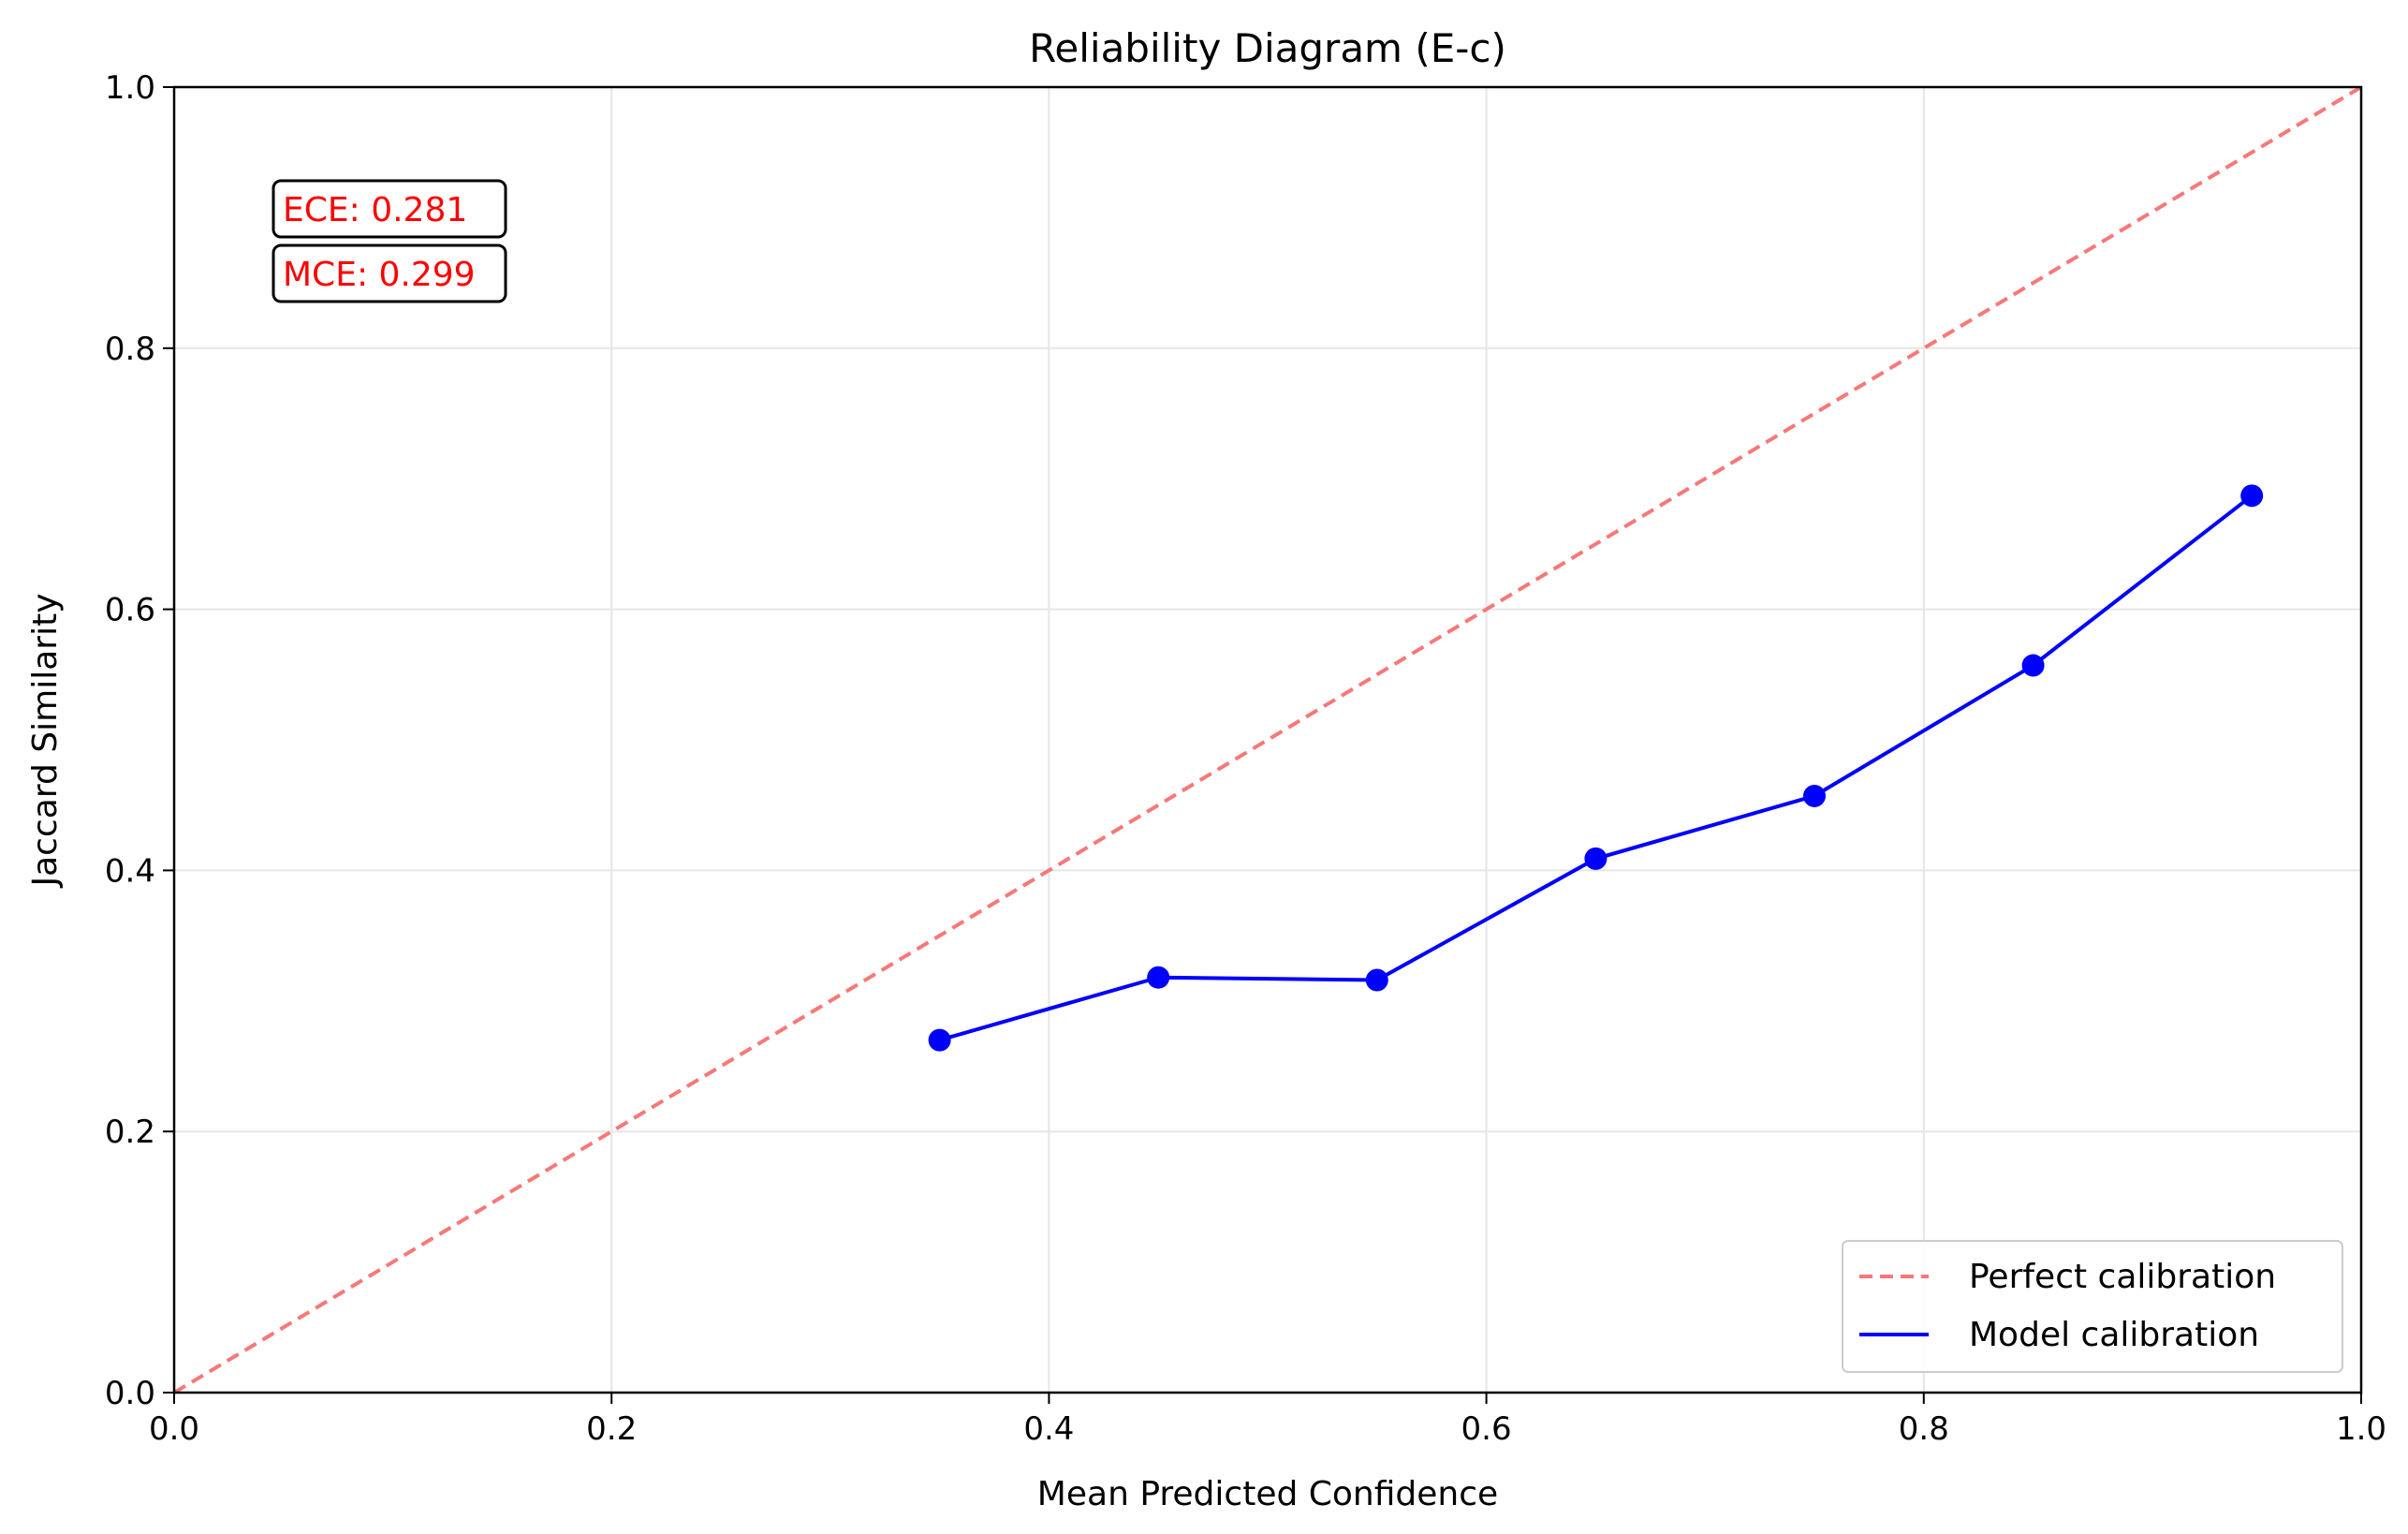 Image resolution: width=2408 pixels, height=1534 pixels. What do you see at coordinates (1486, 1429) in the screenshot?
I see `x-tick-label: 0.6` at bounding box center [1486, 1429].